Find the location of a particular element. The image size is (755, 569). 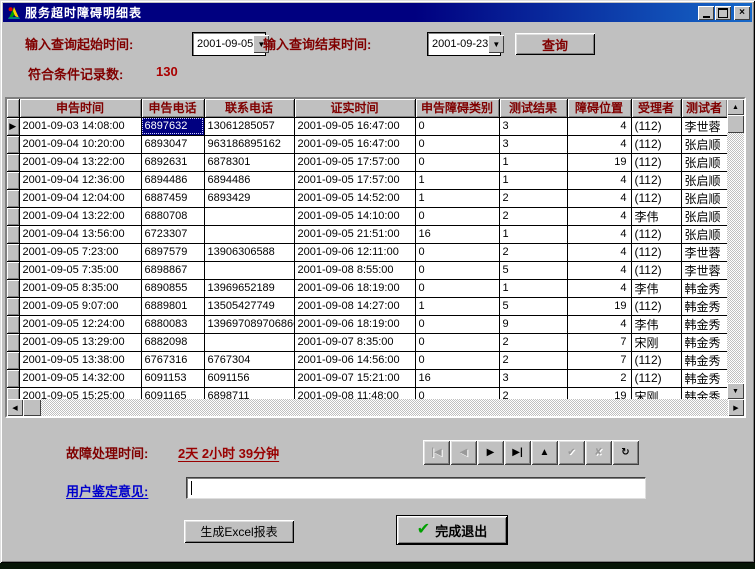

cell: 963186895162 is located at coordinates (249, 144).